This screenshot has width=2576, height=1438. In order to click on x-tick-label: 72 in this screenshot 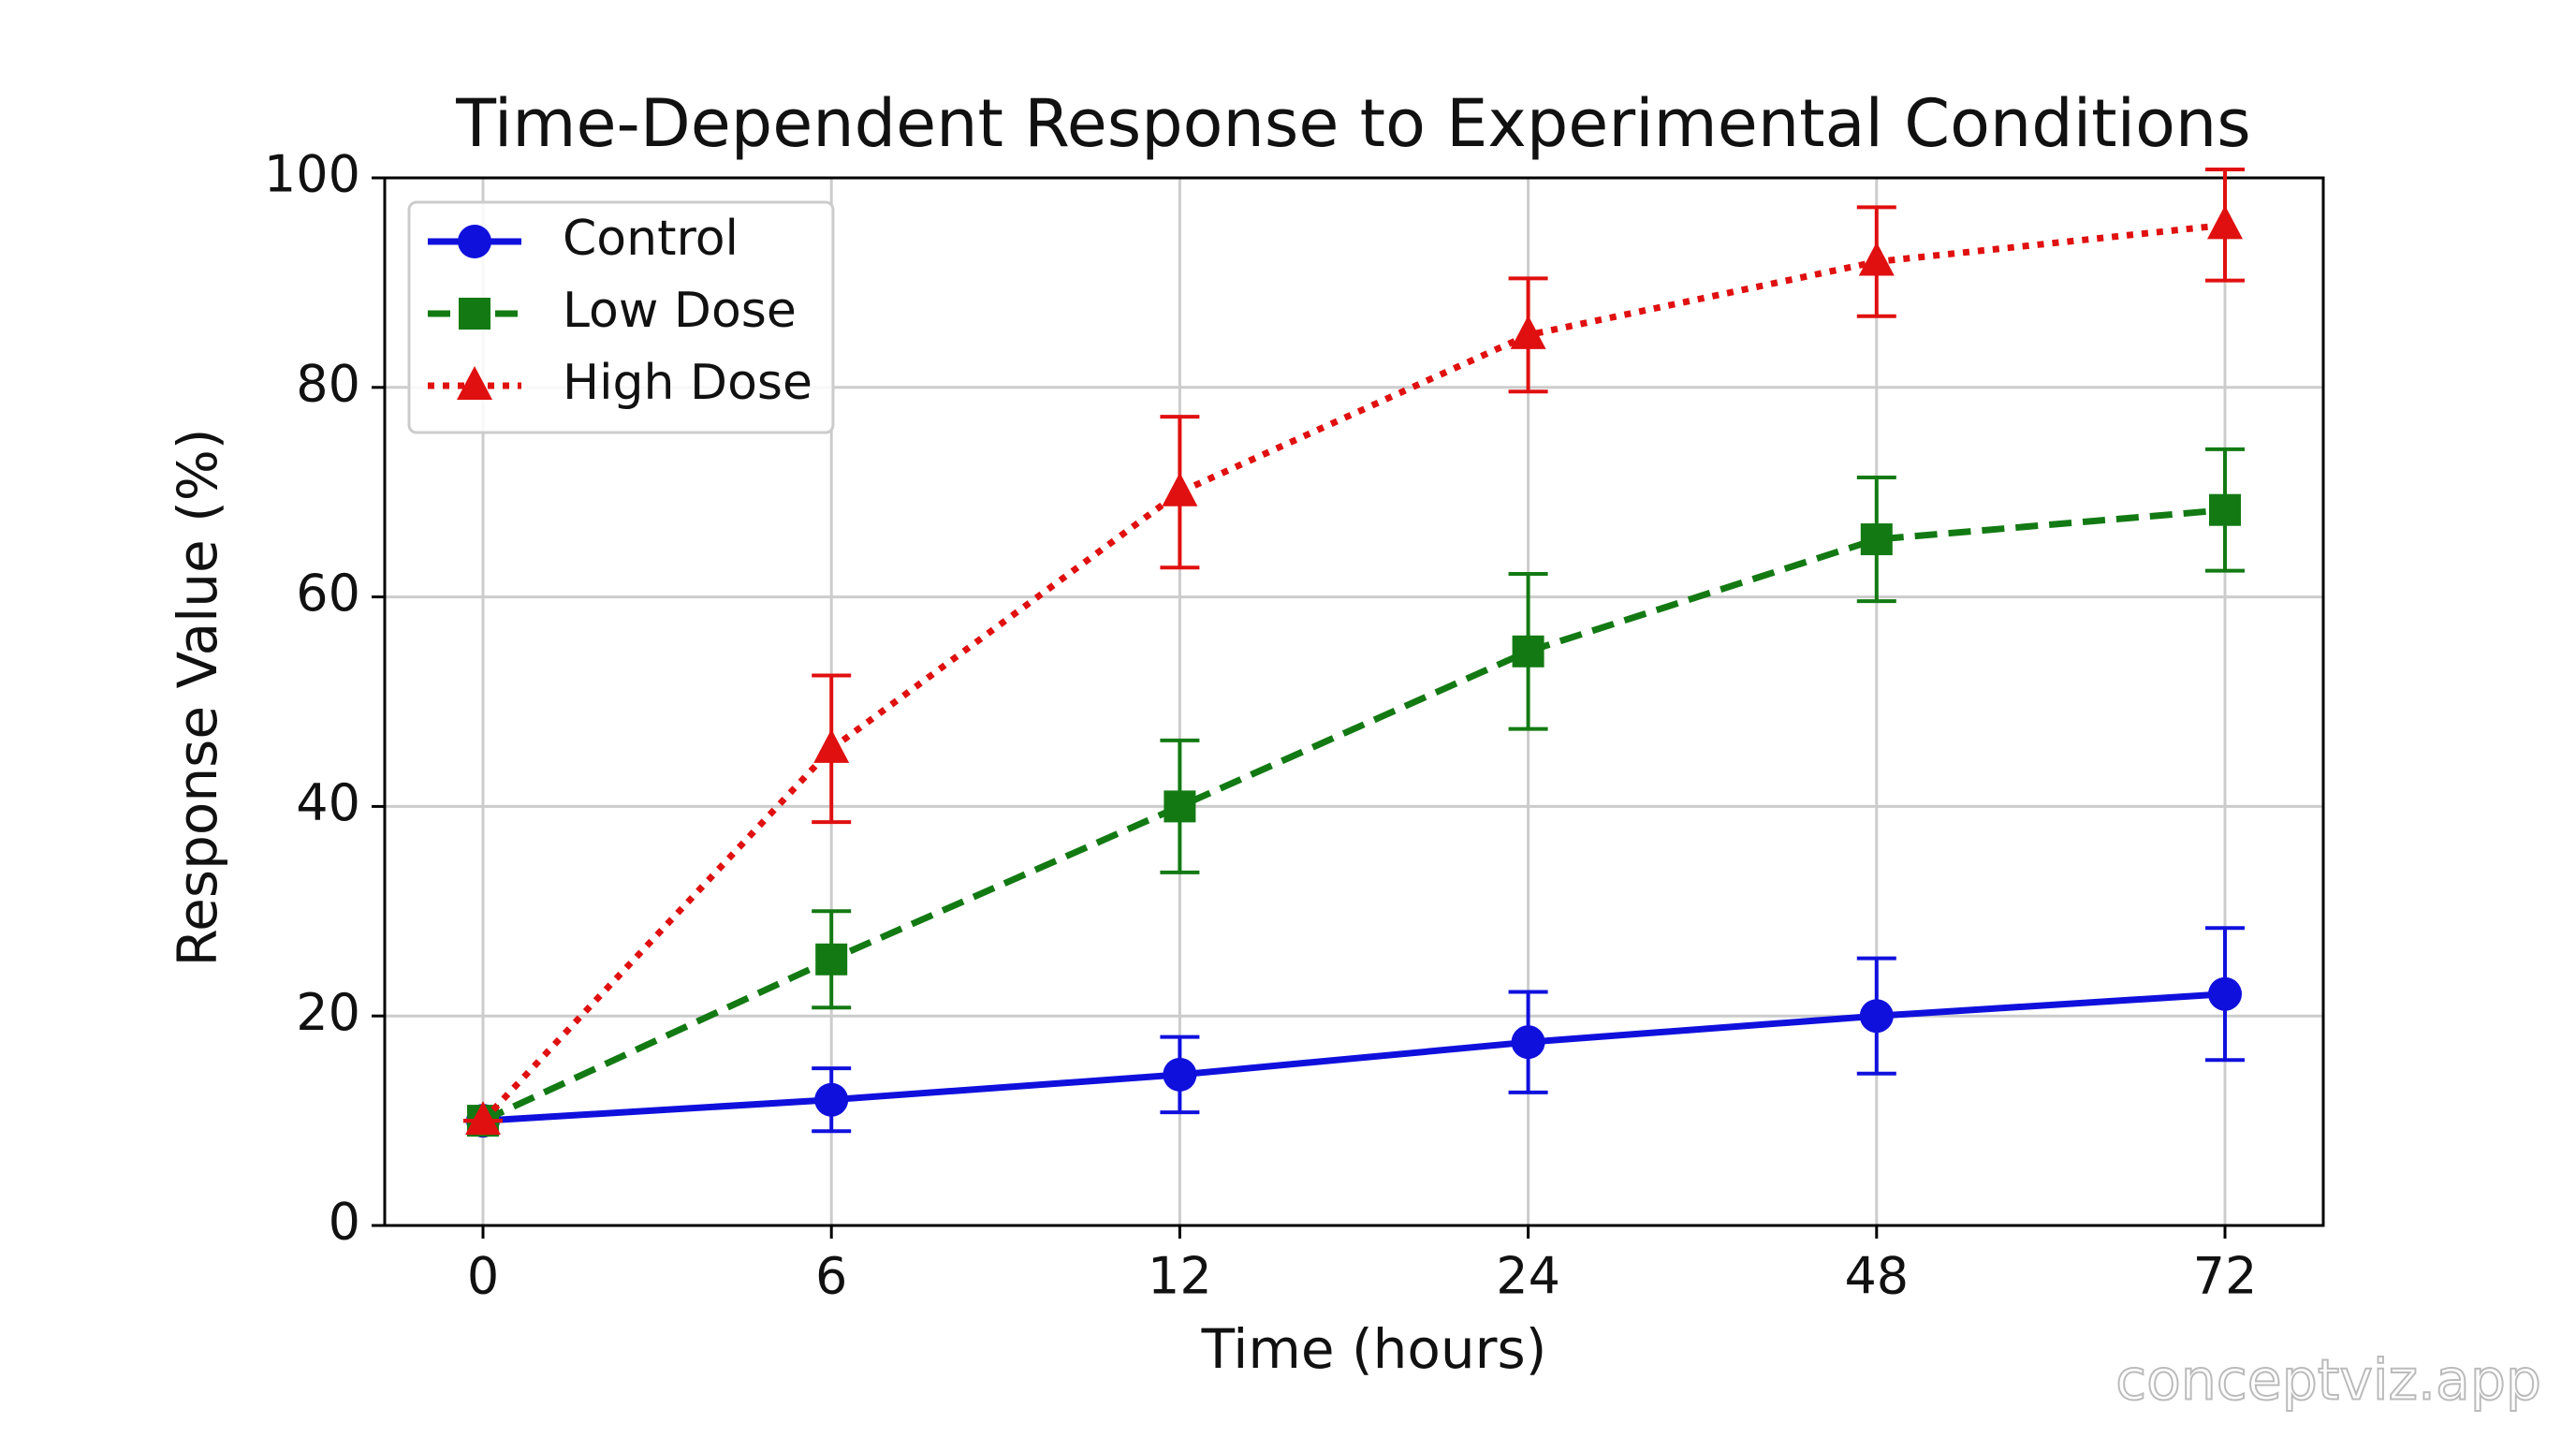, I will do `click(2225, 1276)`.